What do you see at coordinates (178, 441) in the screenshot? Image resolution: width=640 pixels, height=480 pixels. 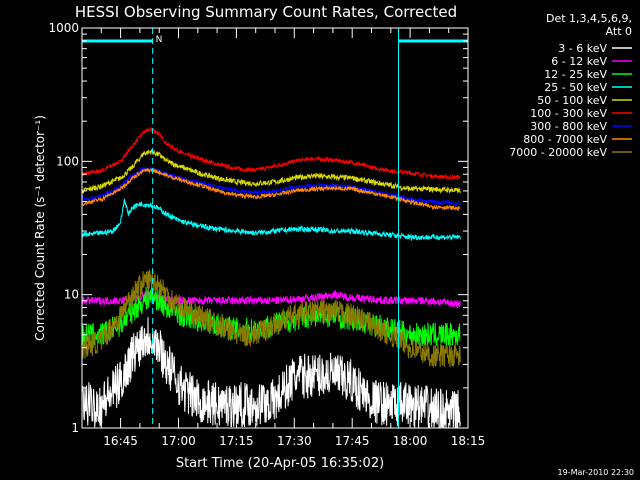 I see `x-tick-label-1: 17:00` at bounding box center [178, 441].